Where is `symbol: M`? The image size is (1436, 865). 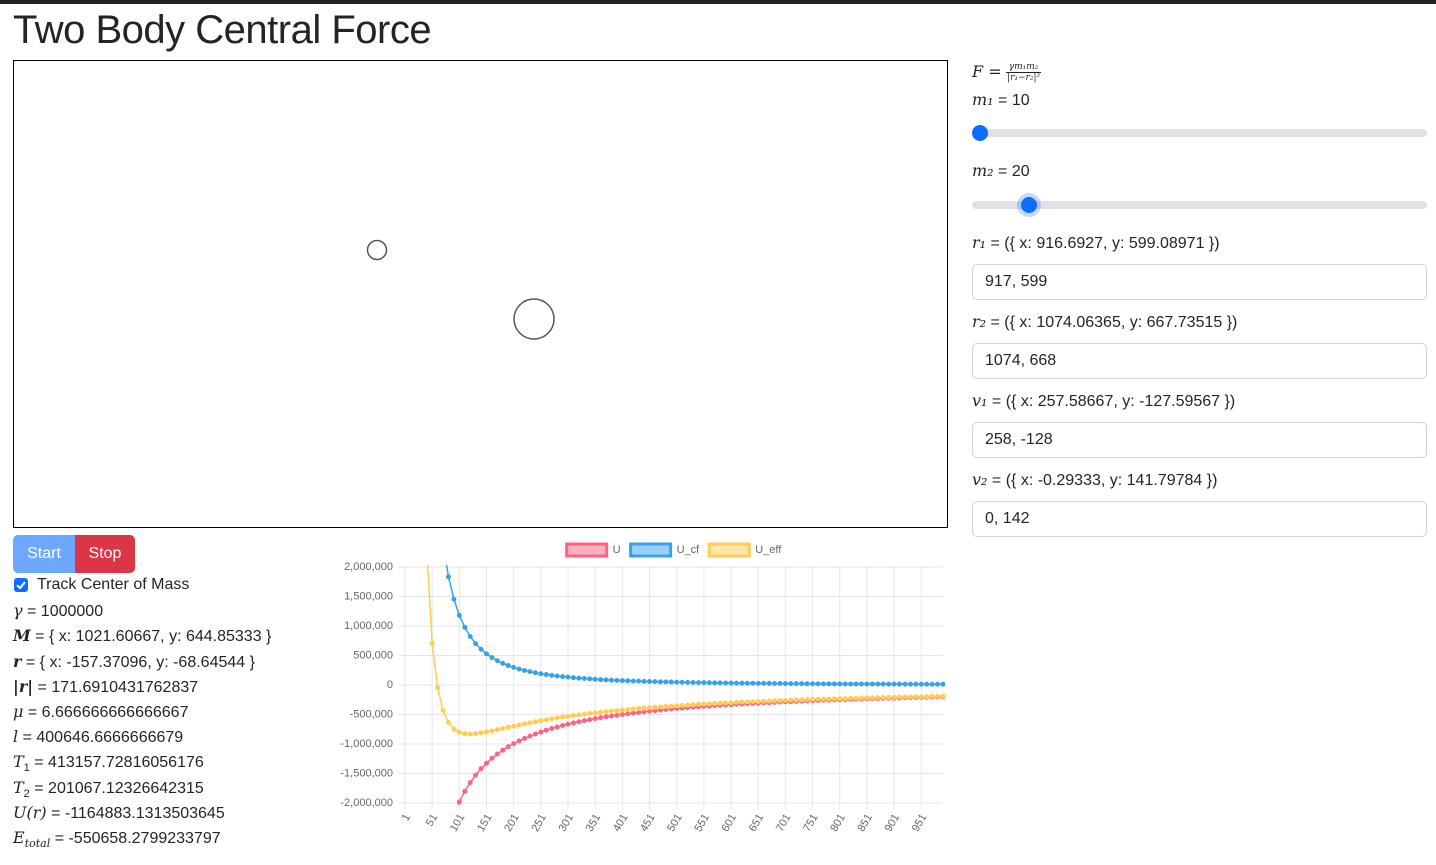
symbol: M is located at coordinates (22, 635).